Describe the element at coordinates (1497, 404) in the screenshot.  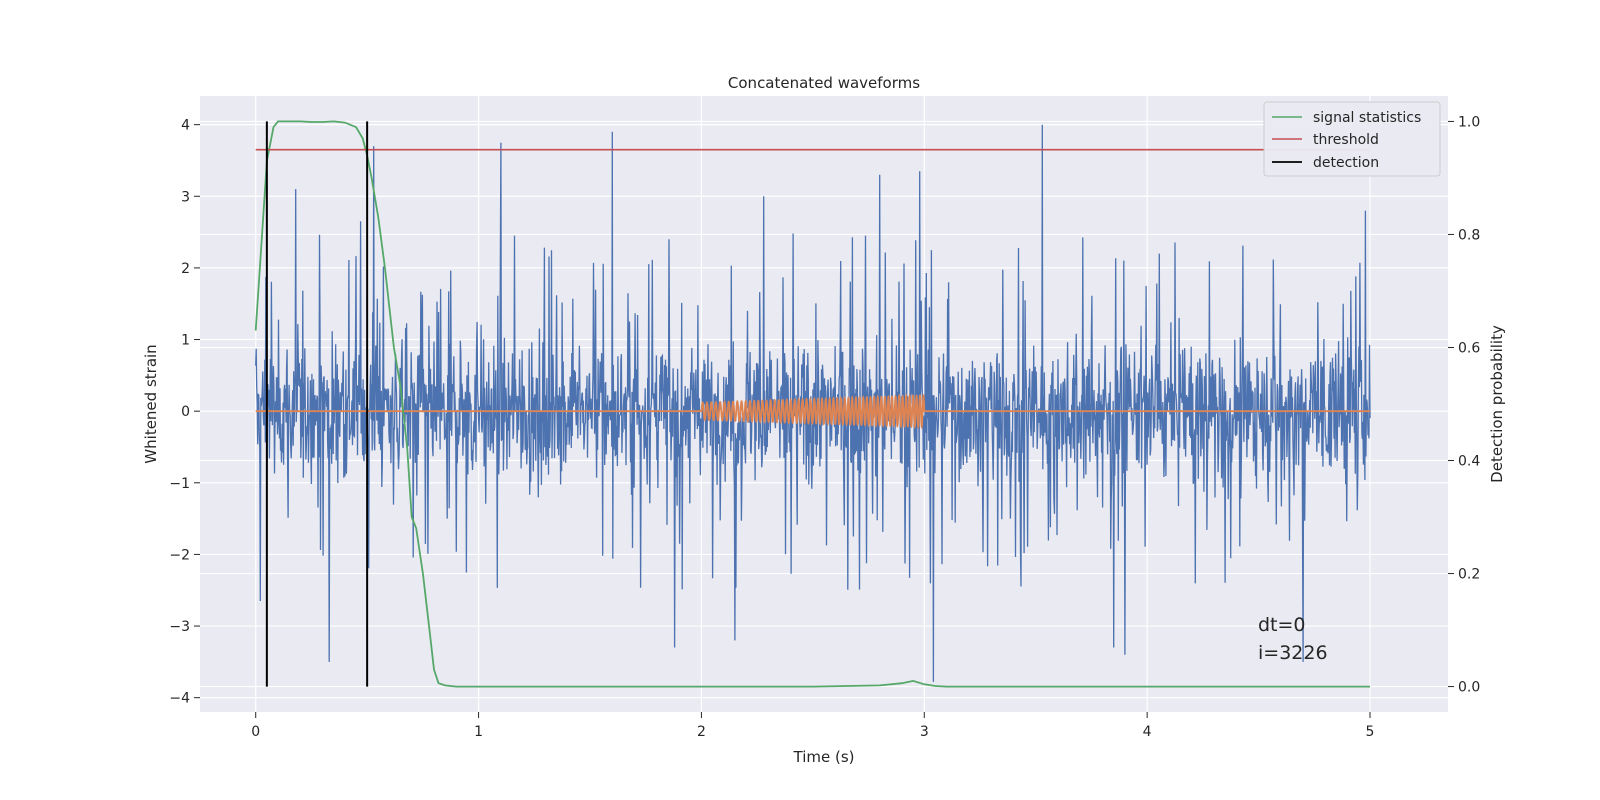
I see `y-axis-right-label: Detection probability` at that location.